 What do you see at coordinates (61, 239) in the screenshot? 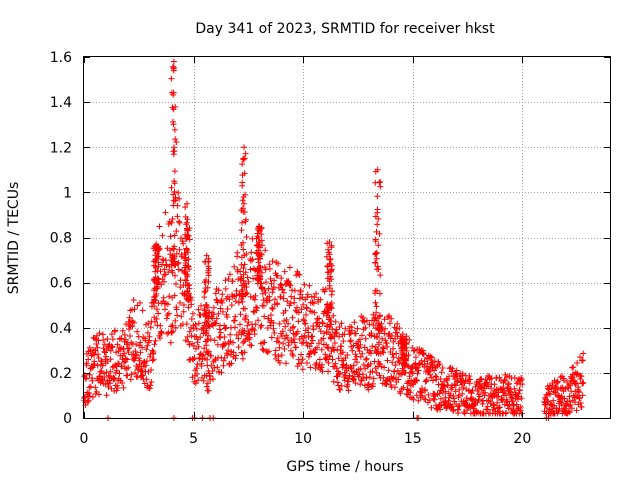
I see `y-tick-label: 0.8` at bounding box center [61, 239].